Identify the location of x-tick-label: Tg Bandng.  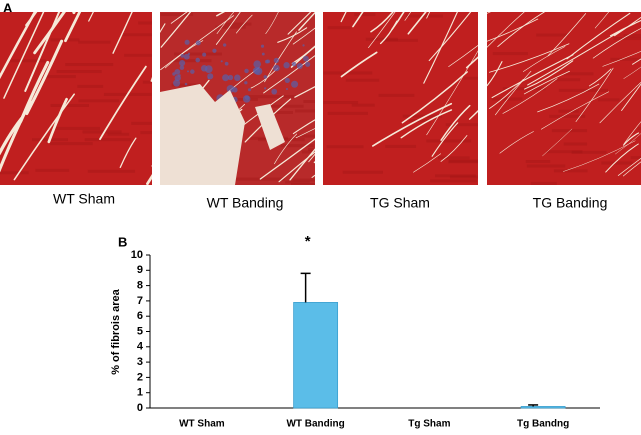
(543, 424).